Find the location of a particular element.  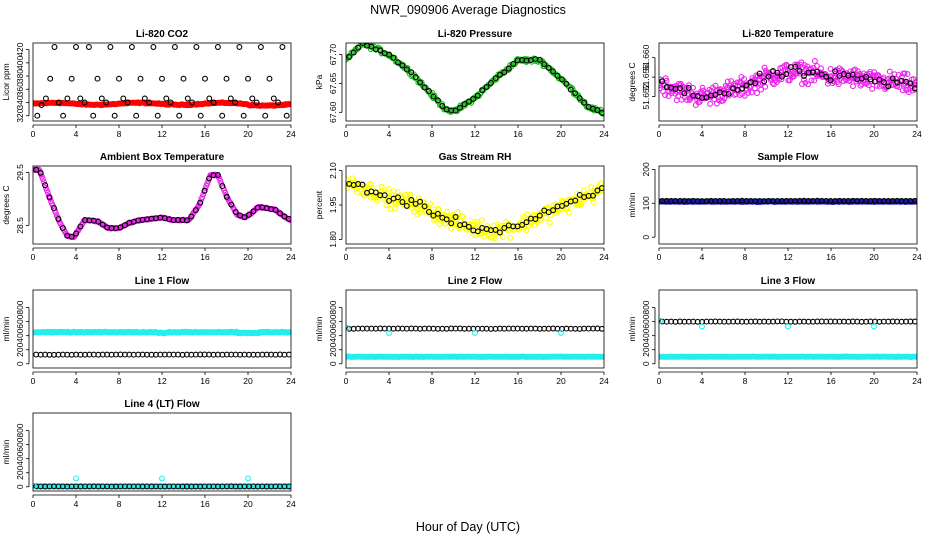

series-line2-avg is located at coordinates (475, 328).